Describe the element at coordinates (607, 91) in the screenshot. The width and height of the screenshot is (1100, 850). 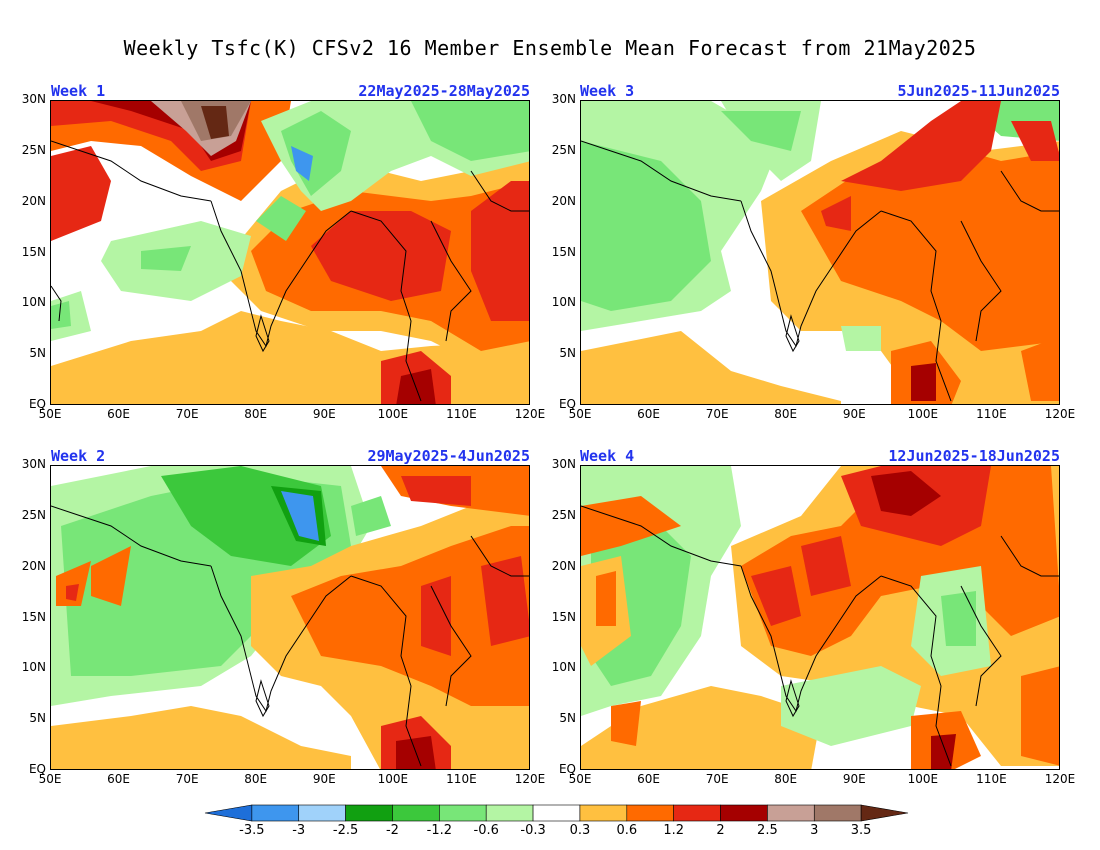
I see `week3-label: Week 3` at that location.